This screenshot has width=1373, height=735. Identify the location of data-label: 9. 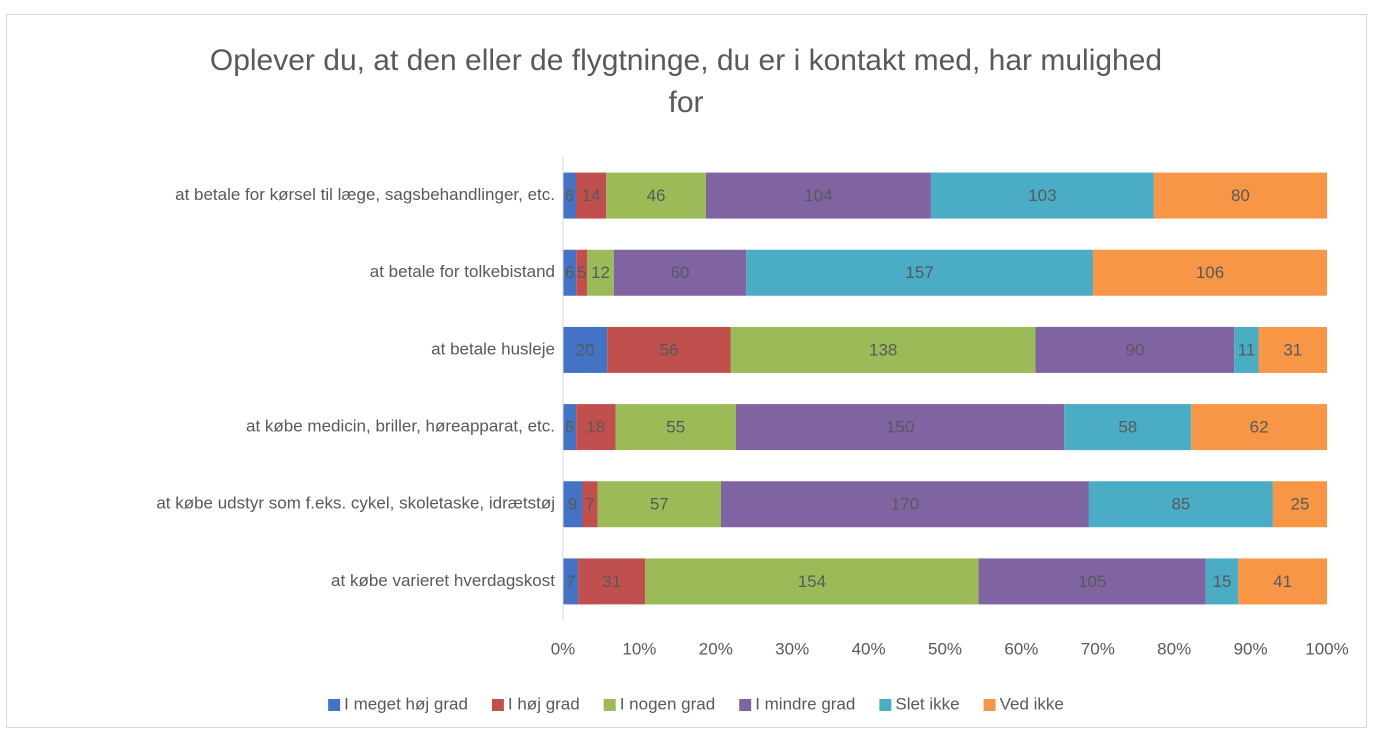
(572, 504).